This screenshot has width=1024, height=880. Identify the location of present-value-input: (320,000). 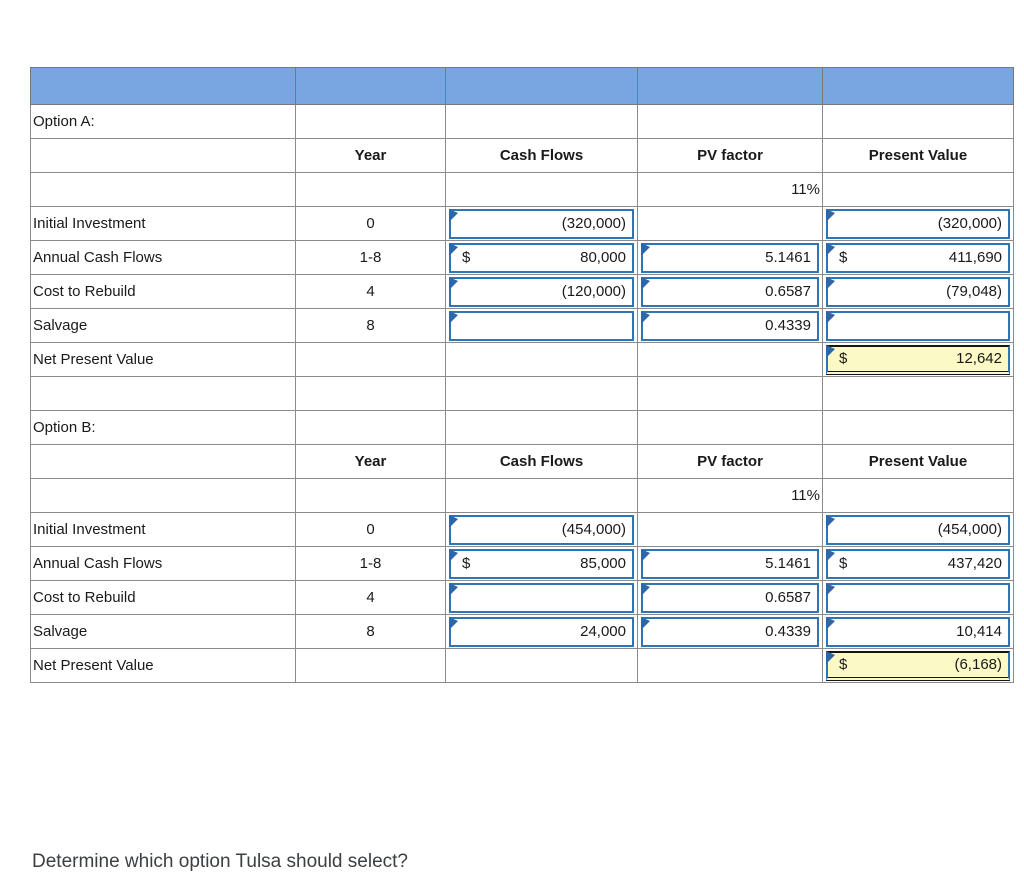
(918, 223).